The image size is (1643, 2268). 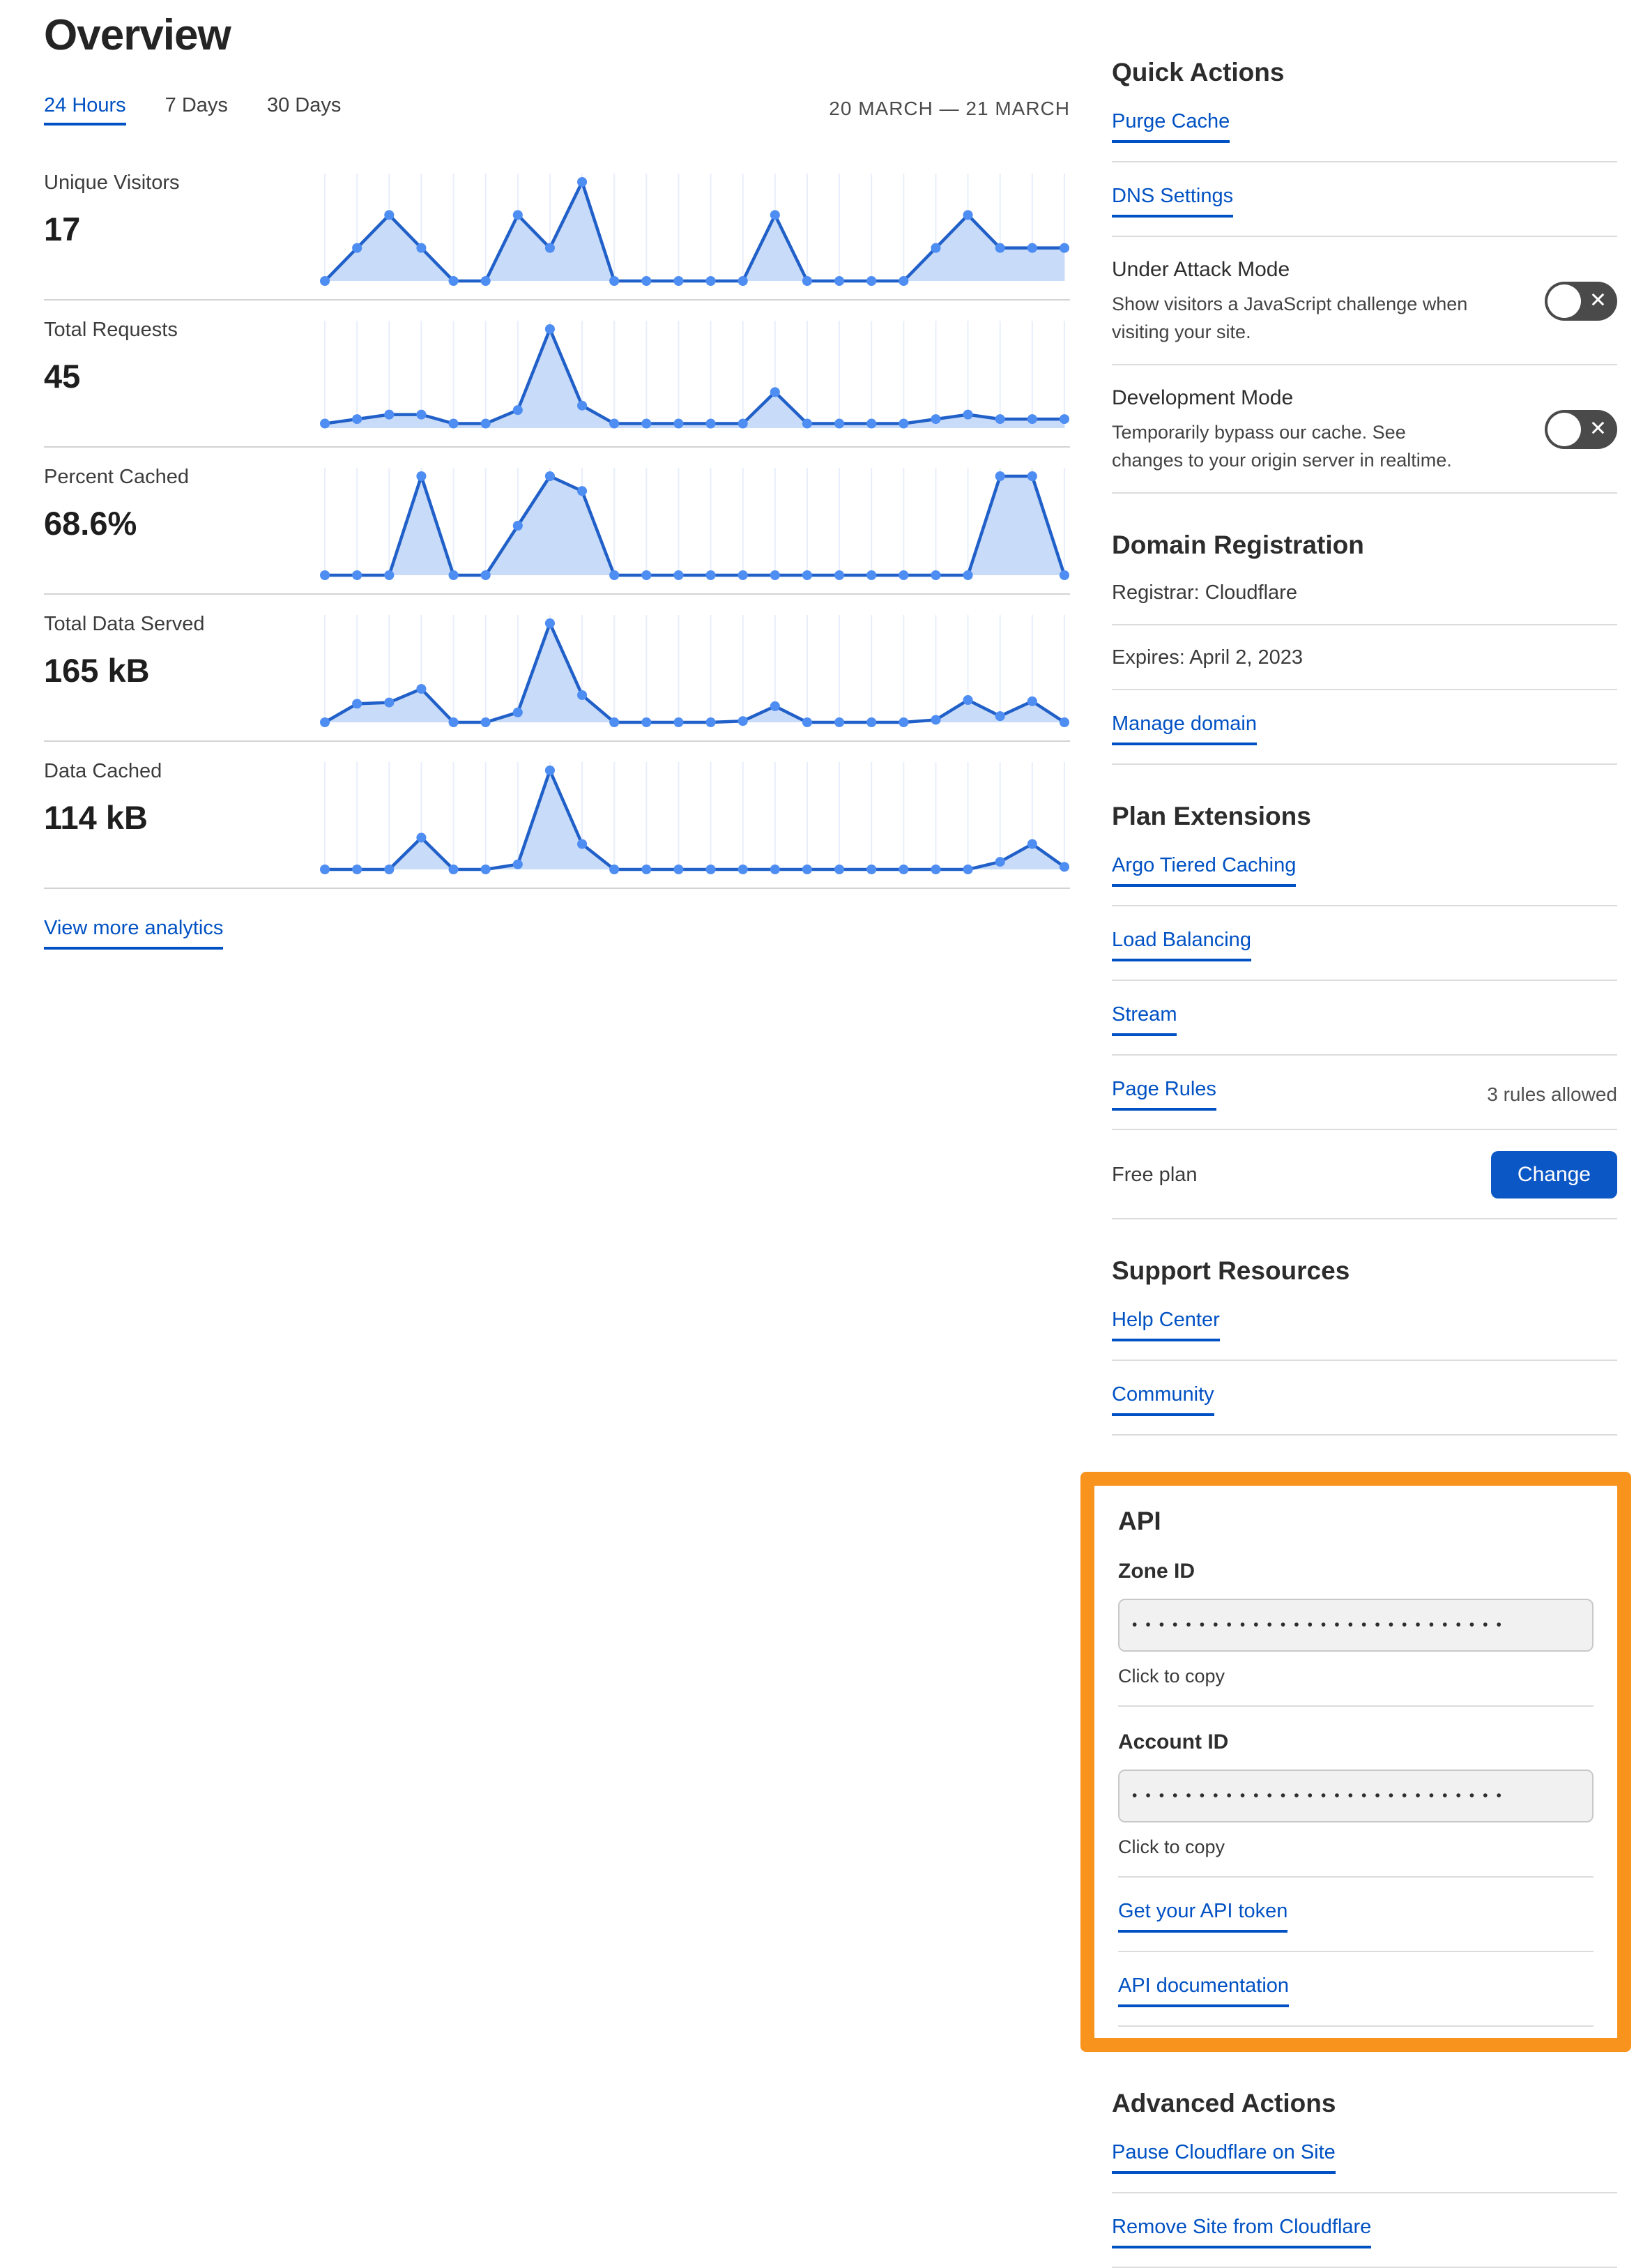 I want to click on page-rules-allowance: 3 rules allowed, so click(x=1552, y=1094).